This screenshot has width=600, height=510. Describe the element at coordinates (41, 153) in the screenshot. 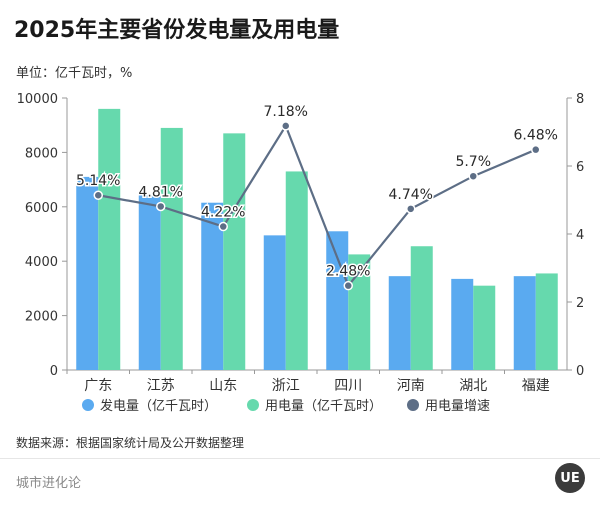

I see `y-left-tick-label: 8000` at that location.